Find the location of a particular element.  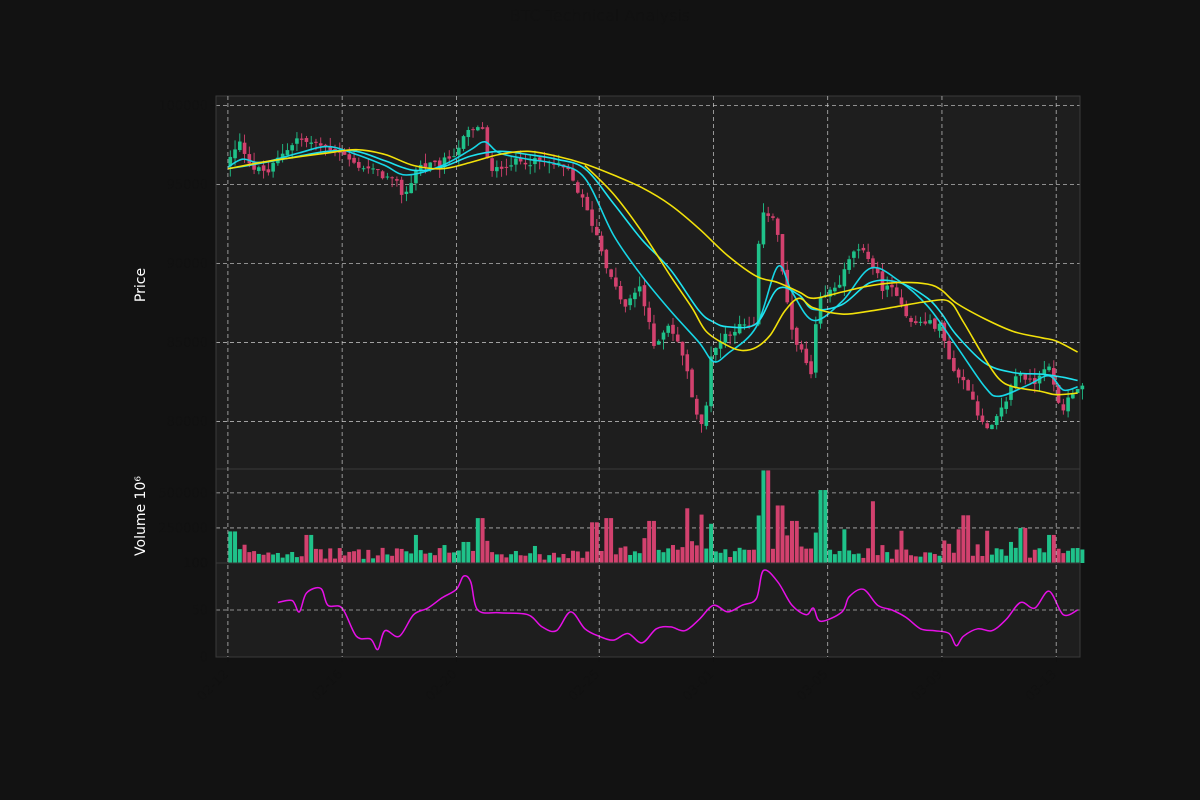

rsi-tick-label: 0 is located at coordinates (204, 658).